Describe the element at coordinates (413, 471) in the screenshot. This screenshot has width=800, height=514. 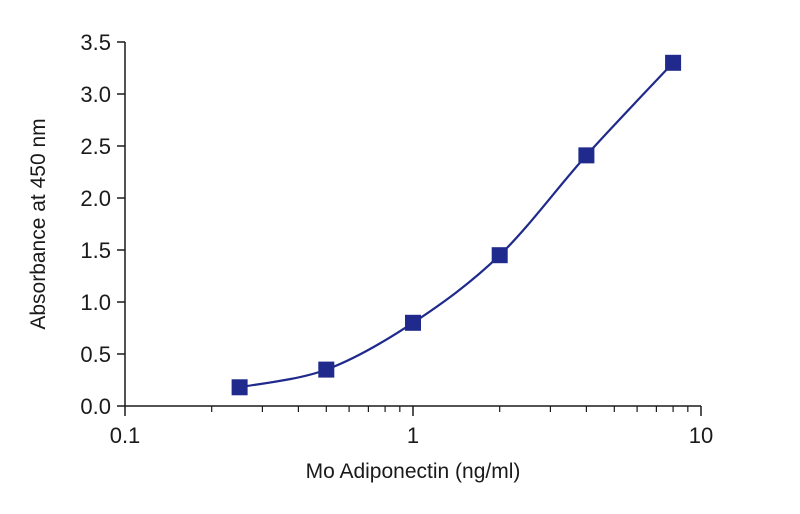
I see `x-axis-label: Mo Adiponectin (ng/ml)` at that location.